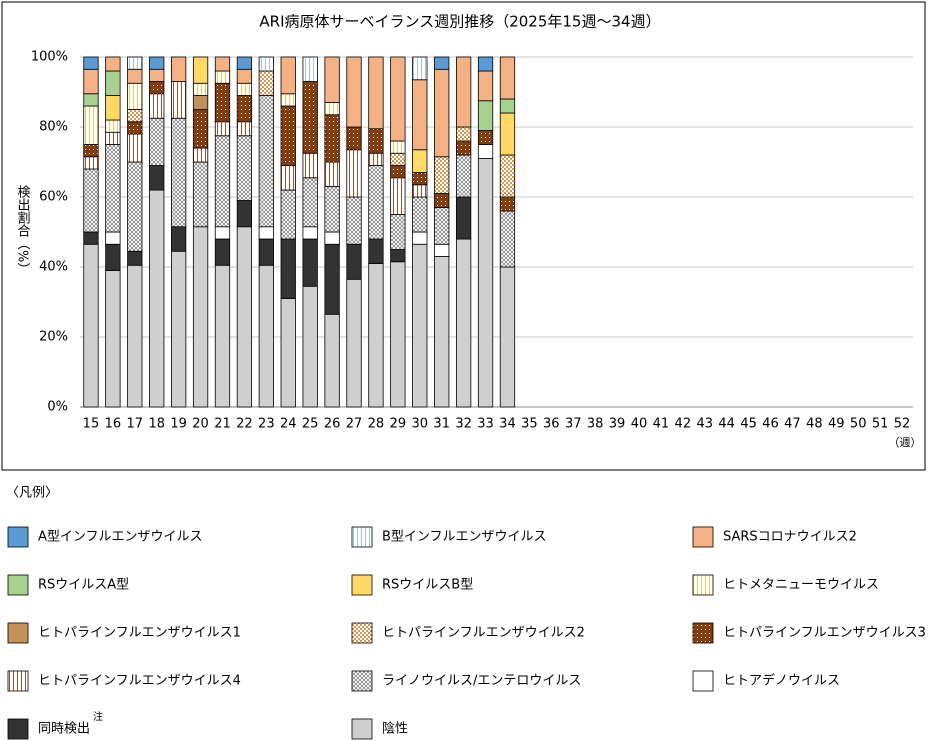 Image resolution: width=941 pixels, height=741 pixels. What do you see at coordinates (64, 729) in the screenshot?
I see `legend-label: 同時検出` at bounding box center [64, 729].